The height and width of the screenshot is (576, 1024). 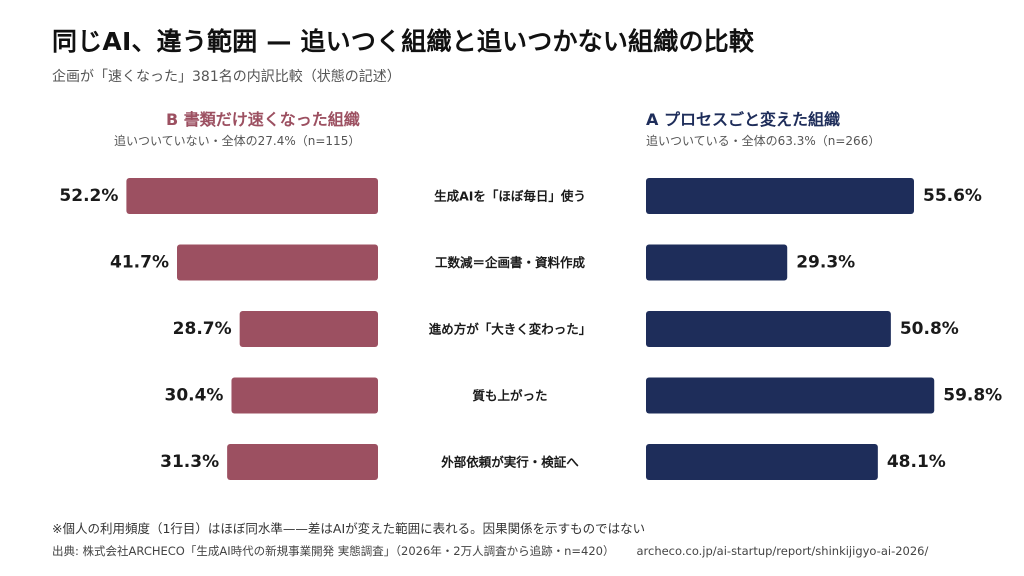 I want to click on value-label-b-3: 30.4%, so click(x=193, y=396).